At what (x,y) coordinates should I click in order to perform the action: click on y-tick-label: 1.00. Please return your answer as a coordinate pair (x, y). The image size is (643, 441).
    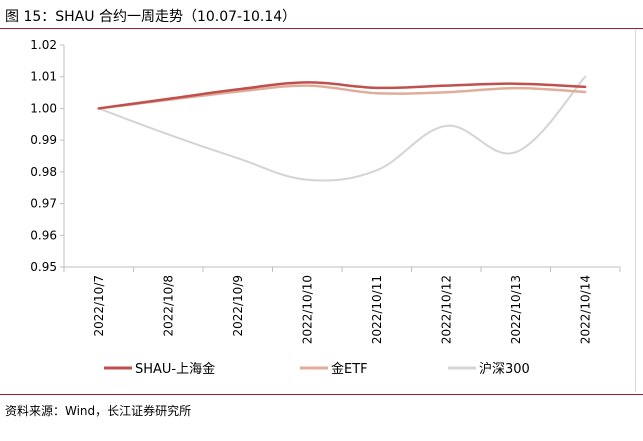
    Looking at the image, I should click on (43, 108).